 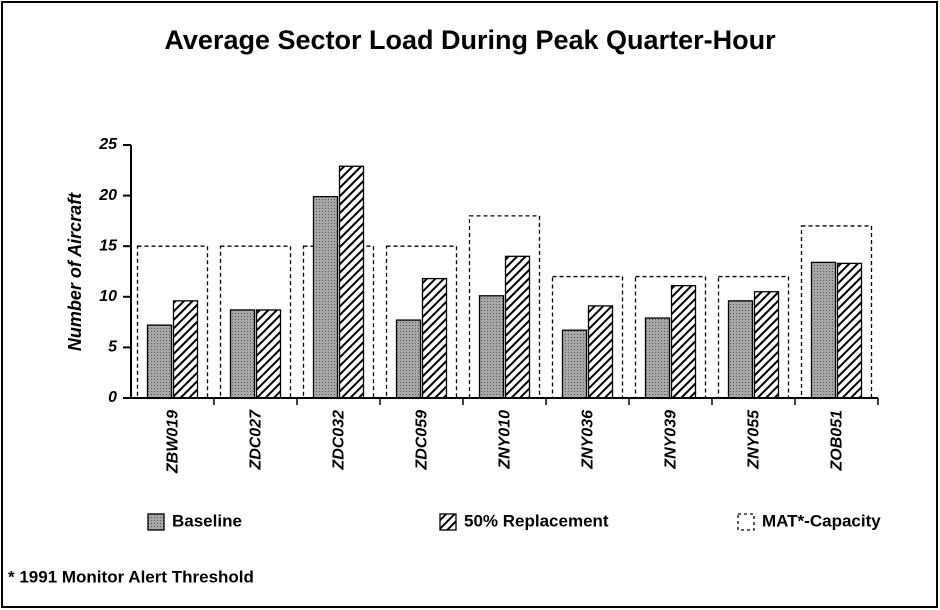 What do you see at coordinates (339, 440) in the screenshot?
I see `x-tick-label: ZDC032` at bounding box center [339, 440].